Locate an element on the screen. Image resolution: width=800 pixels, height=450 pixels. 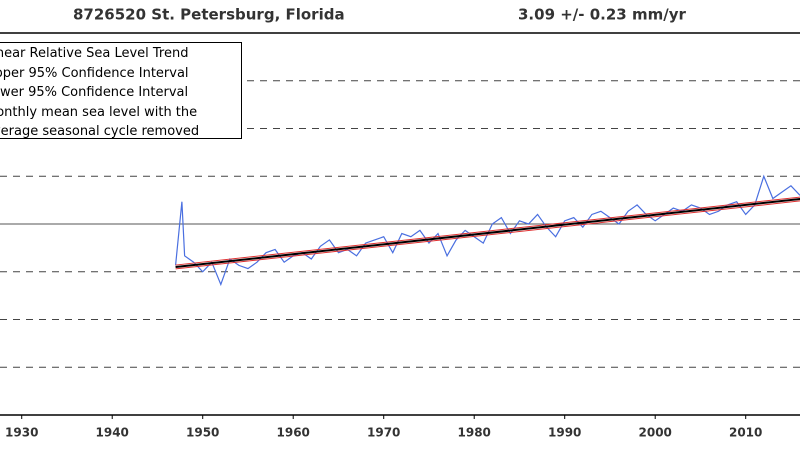
x-tick-label: 1960 is located at coordinates (293, 433).